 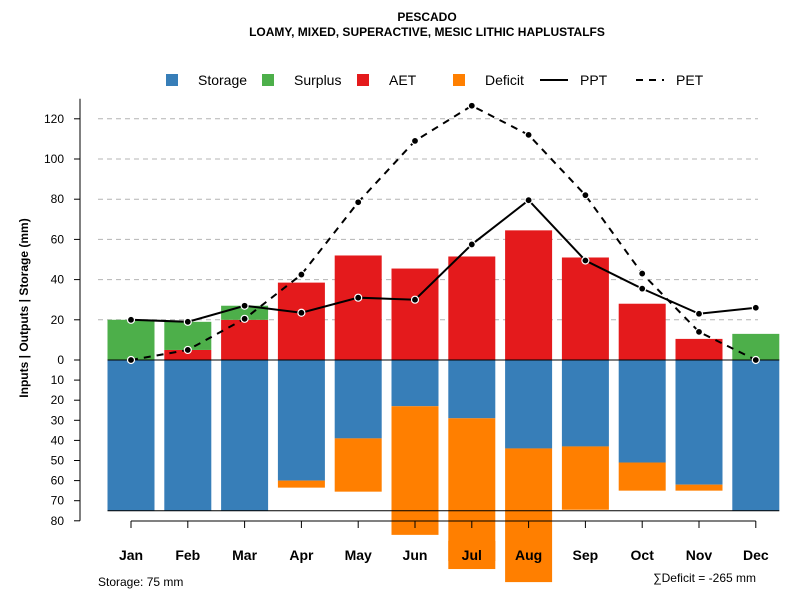 What do you see at coordinates (459, 80) in the screenshot?
I see `legend-swatch-deficit` at bounding box center [459, 80].